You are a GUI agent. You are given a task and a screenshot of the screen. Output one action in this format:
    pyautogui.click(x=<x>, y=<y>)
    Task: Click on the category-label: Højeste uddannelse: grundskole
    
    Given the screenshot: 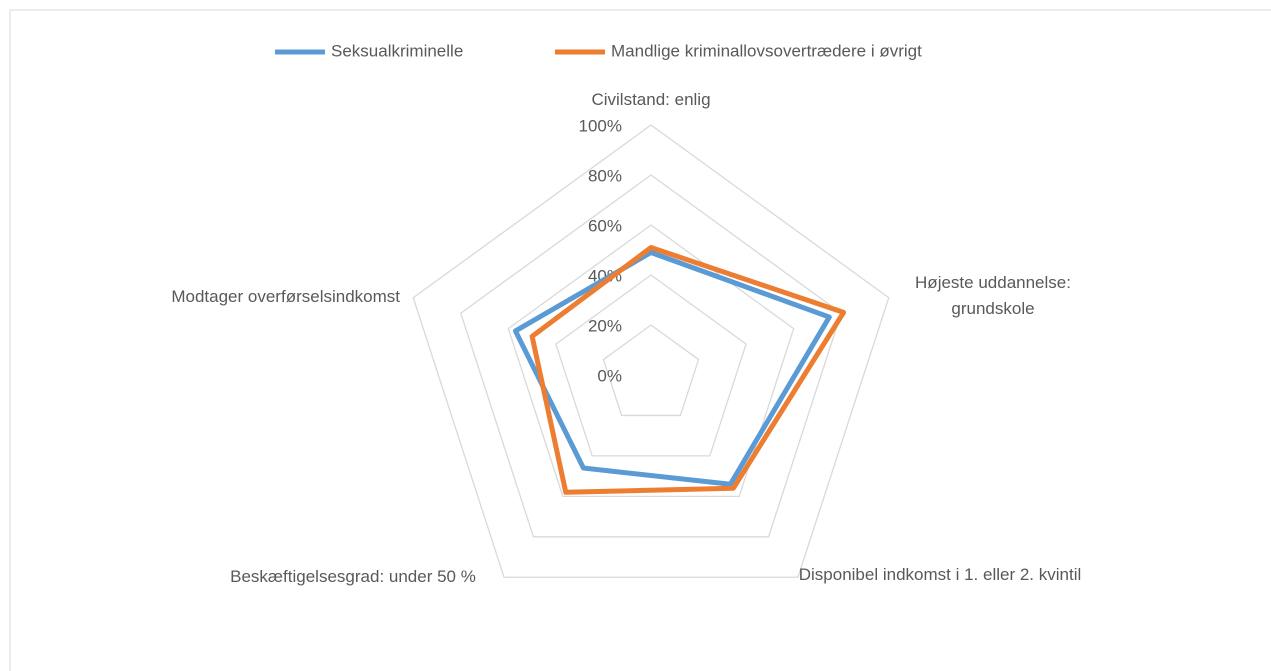 What is the action you would take?
    pyautogui.click(x=993, y=295)
    